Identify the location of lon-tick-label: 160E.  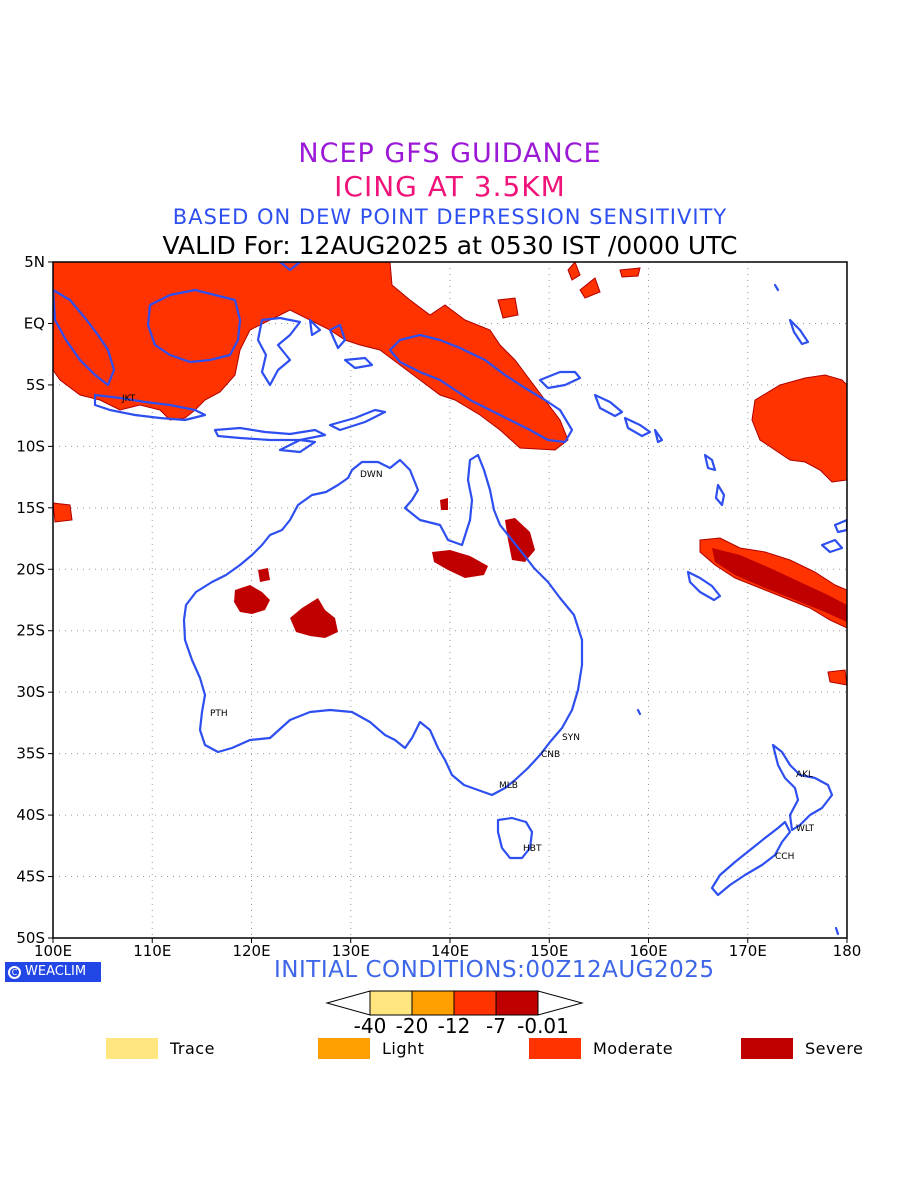
(648, 951).